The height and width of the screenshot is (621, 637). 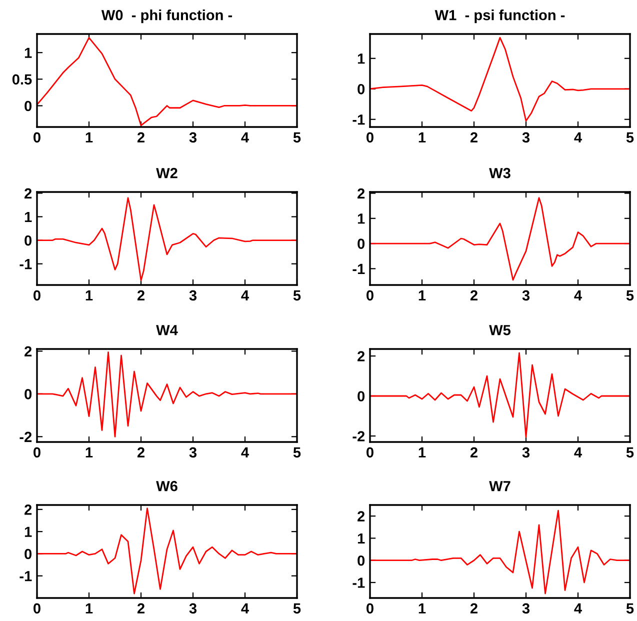 What do you see at coordinates (499, 17) in the screenshot?
I see `chart-title: W1 - psi function -` at bounding box center [499, 17].